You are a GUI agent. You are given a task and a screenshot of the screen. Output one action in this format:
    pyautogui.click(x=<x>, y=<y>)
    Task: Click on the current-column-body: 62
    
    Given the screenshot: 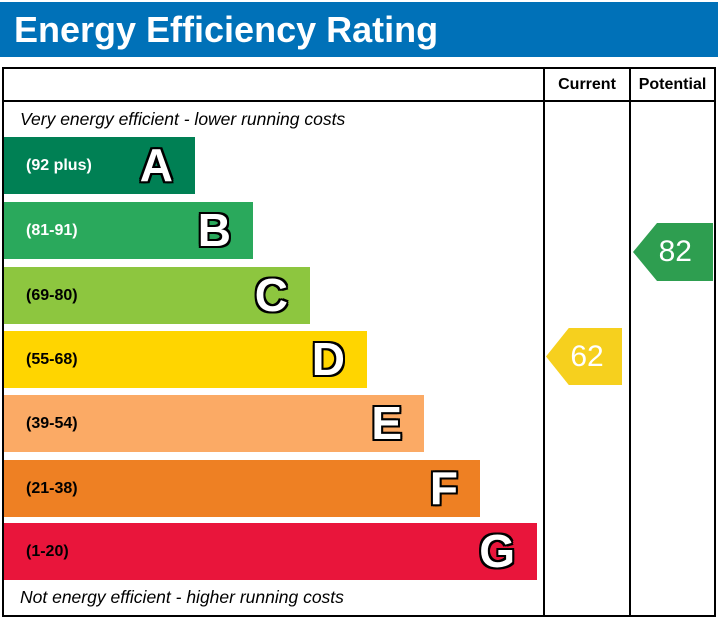 What is the action you would take?
    pyautogui.click(x=587, y=358)
    